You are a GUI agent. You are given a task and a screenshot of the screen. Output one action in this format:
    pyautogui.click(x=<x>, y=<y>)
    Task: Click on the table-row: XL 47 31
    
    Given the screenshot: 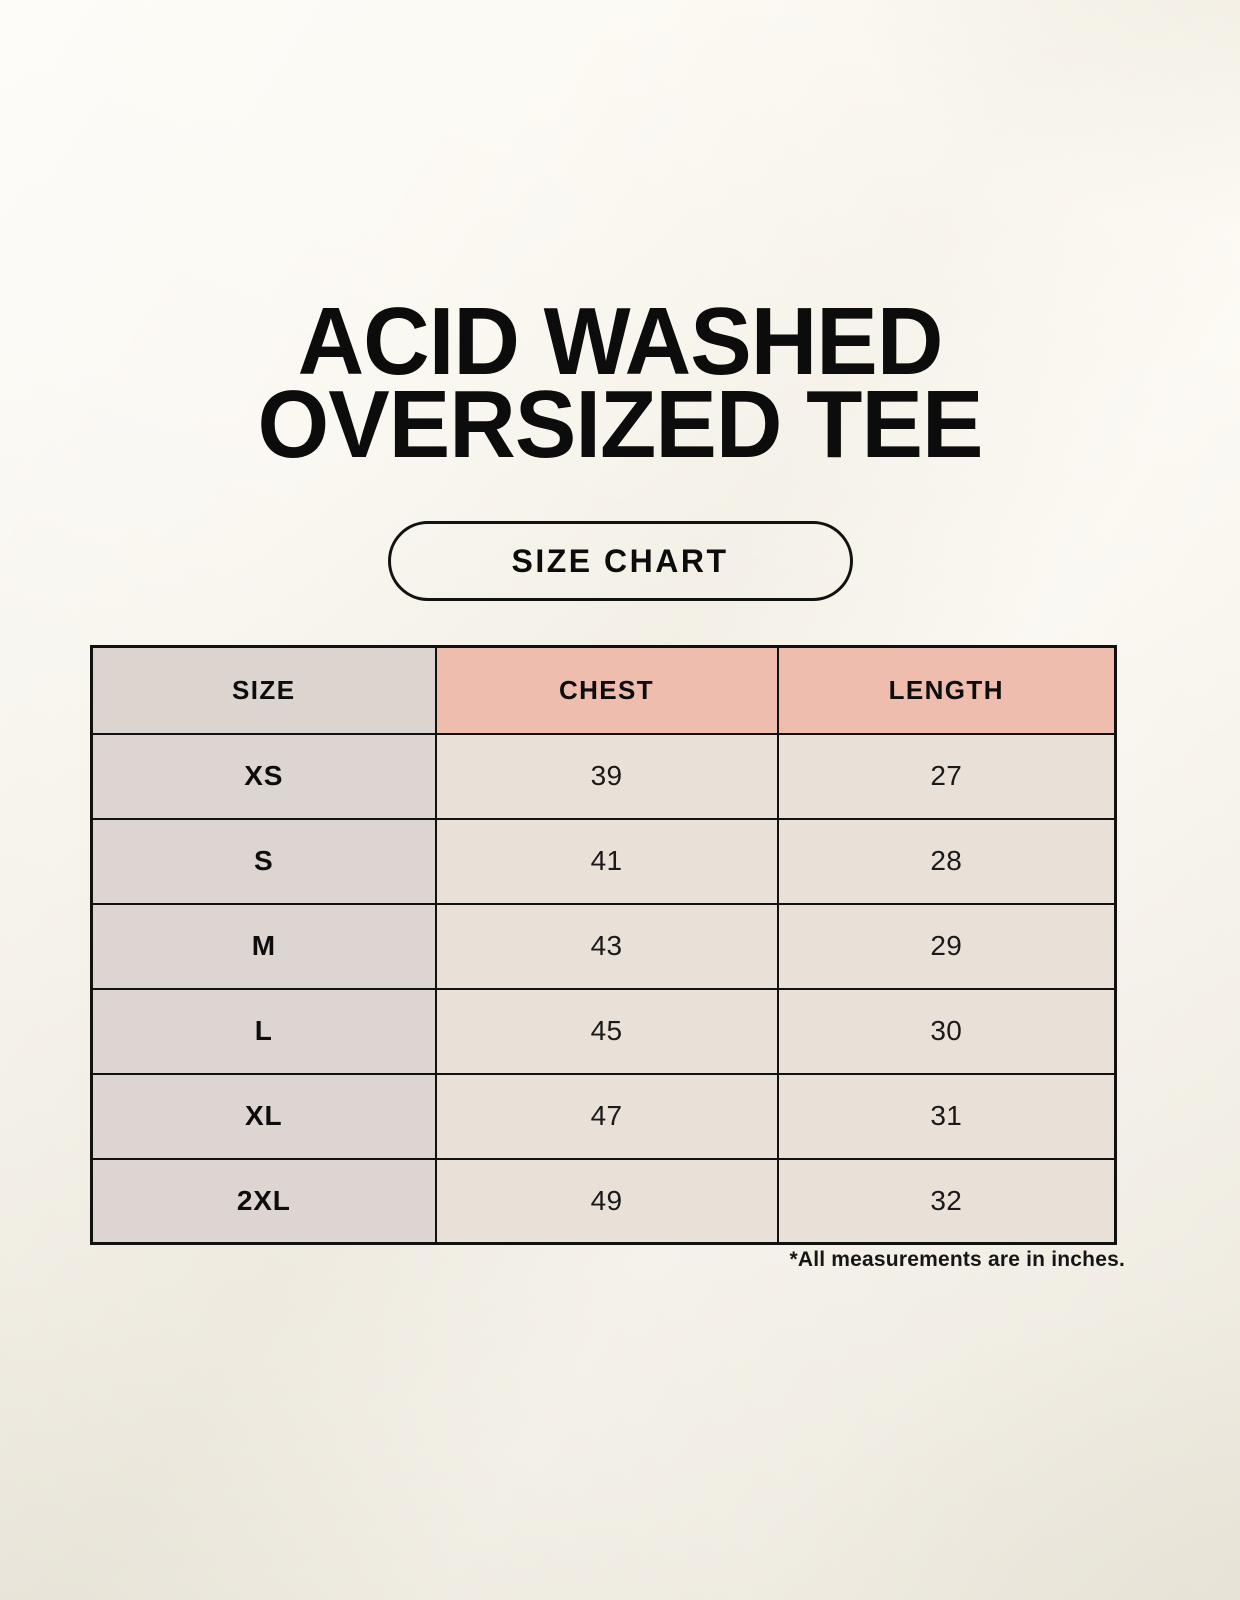 What is the action you would take?
    pyautogui.click(x=603, y=1116)
    